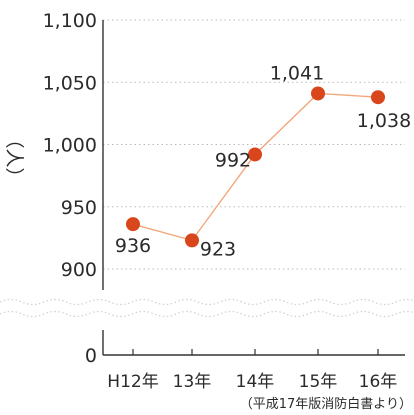  I want to click on y-tick-label-5: 1,100, so click(70, 21).